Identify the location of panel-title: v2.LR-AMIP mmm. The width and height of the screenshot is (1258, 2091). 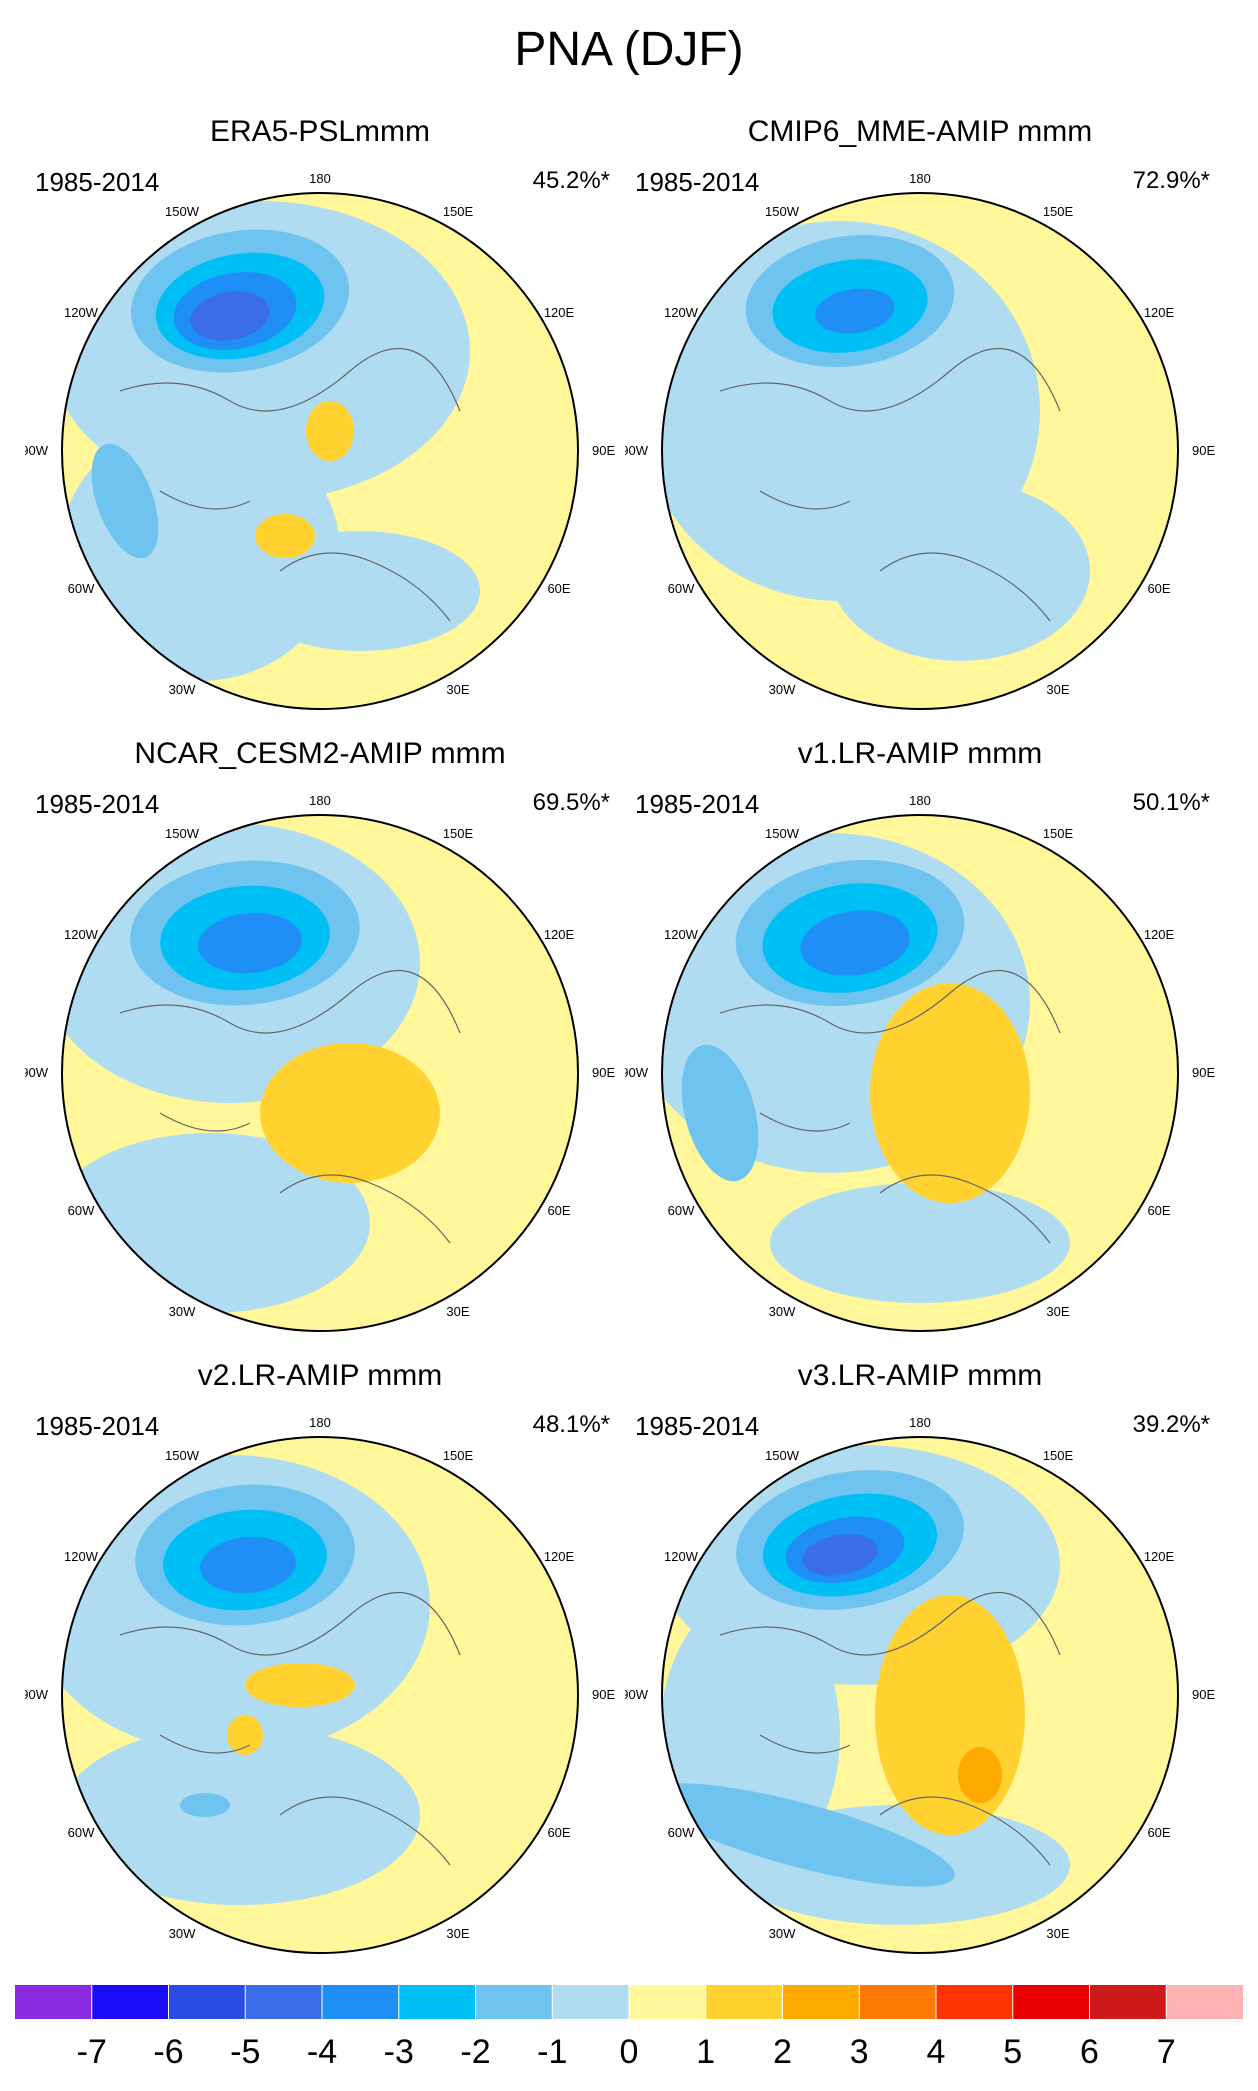
(320, 1375).